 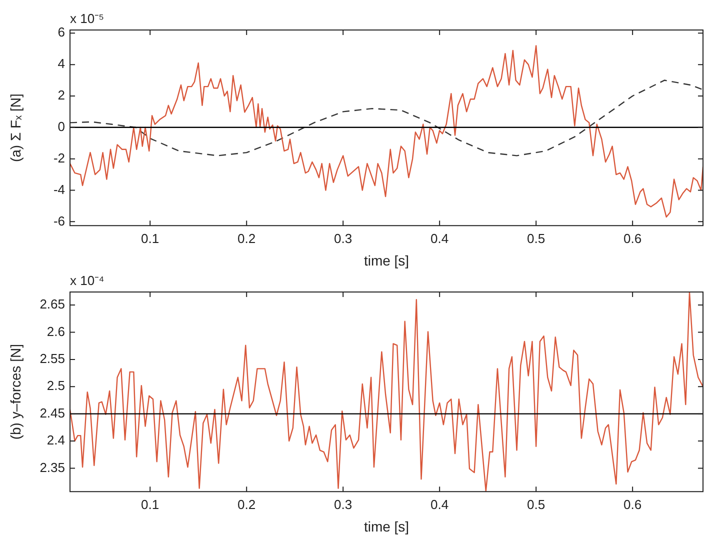 I want to click on y-tick-label: 2.65, so click(x=52, y=304).